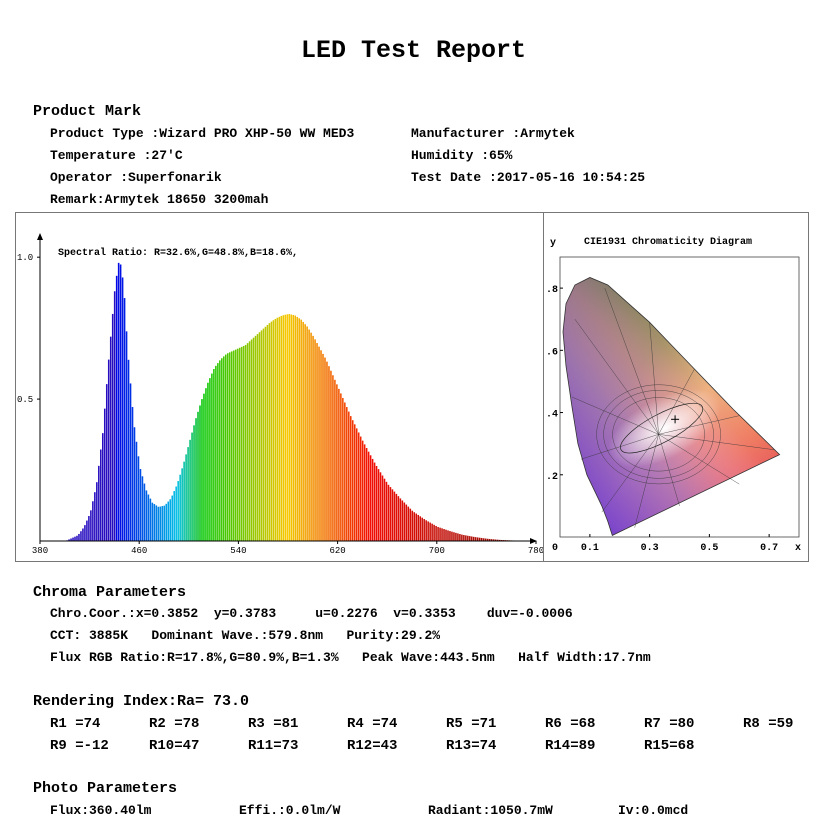 This screenshot has width=827, height=830. I want to click on cie-locus, so click(671, 406).